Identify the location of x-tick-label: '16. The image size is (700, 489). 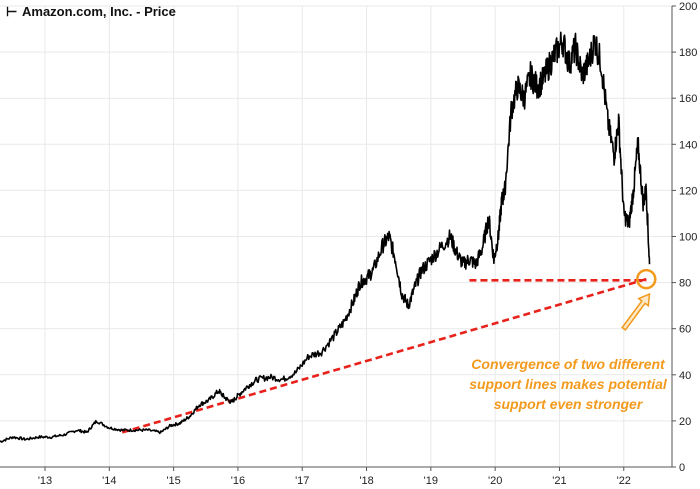
(238, 481).